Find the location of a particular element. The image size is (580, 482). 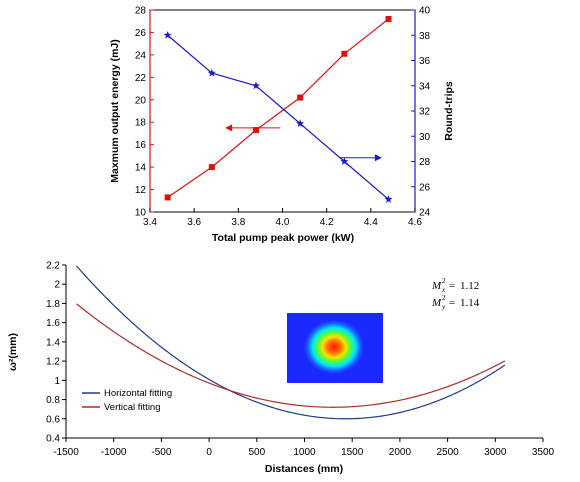

bottom-x-tick-label: -1500 is located at coordinates (66, 452).